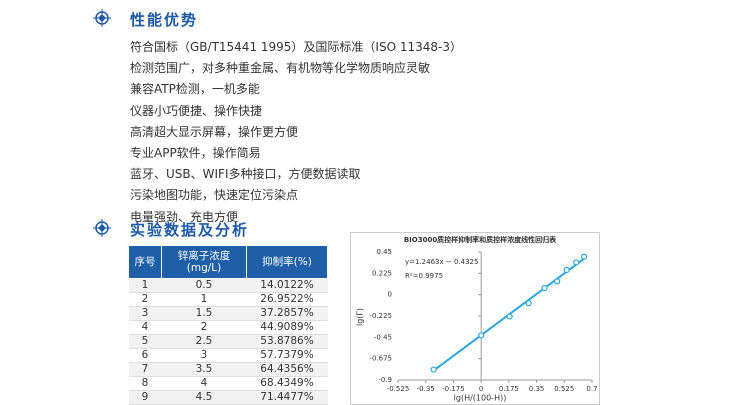  Describe the element at coordinates (204, 341) in the screenshot. I see `table-cell: 2.5` at that location.